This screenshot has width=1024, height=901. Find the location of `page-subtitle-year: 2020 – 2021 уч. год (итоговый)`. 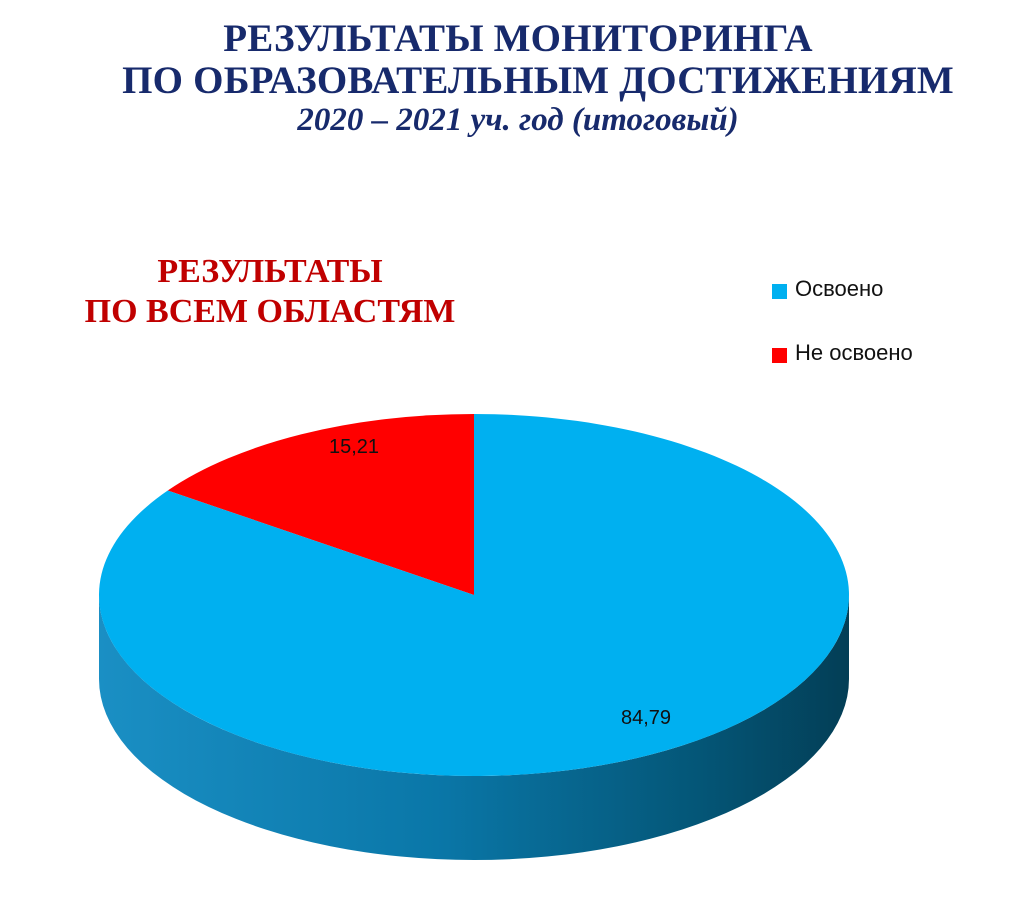

page-subtitle-year: 2020 – 2021 уч. год (итоговый) is located at coordinates (518, 120).